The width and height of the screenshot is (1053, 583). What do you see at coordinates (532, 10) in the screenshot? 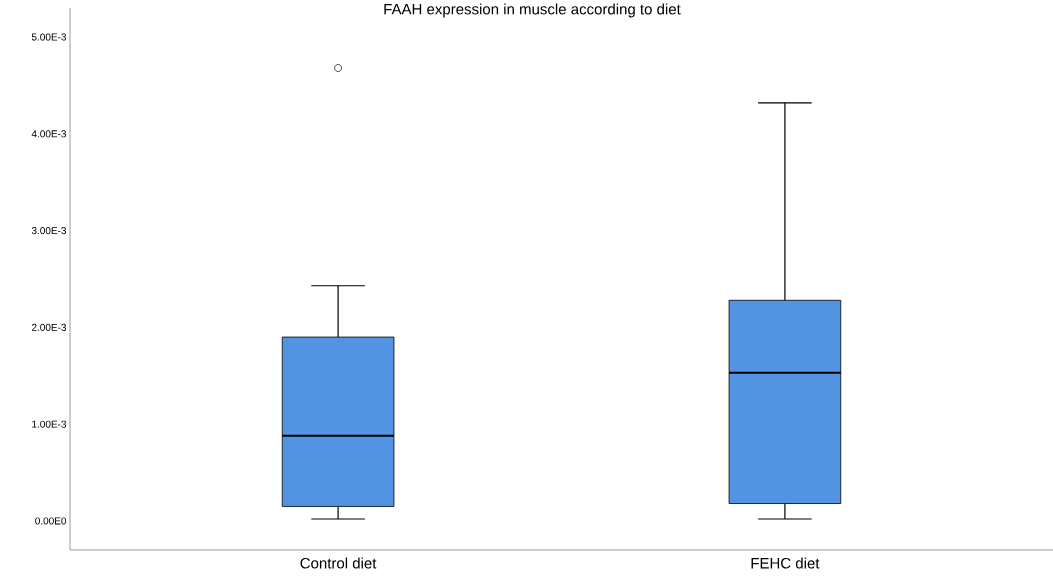
I see `chart-title: FAAH expression in muscle according to diet` at bounding box center [532, 10].